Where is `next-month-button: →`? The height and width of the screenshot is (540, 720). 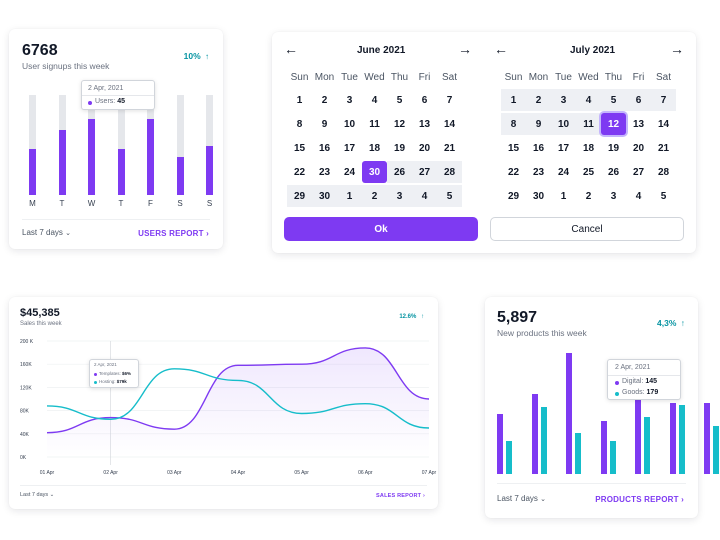
next-month-button: → is located at coordinates (465, 49).